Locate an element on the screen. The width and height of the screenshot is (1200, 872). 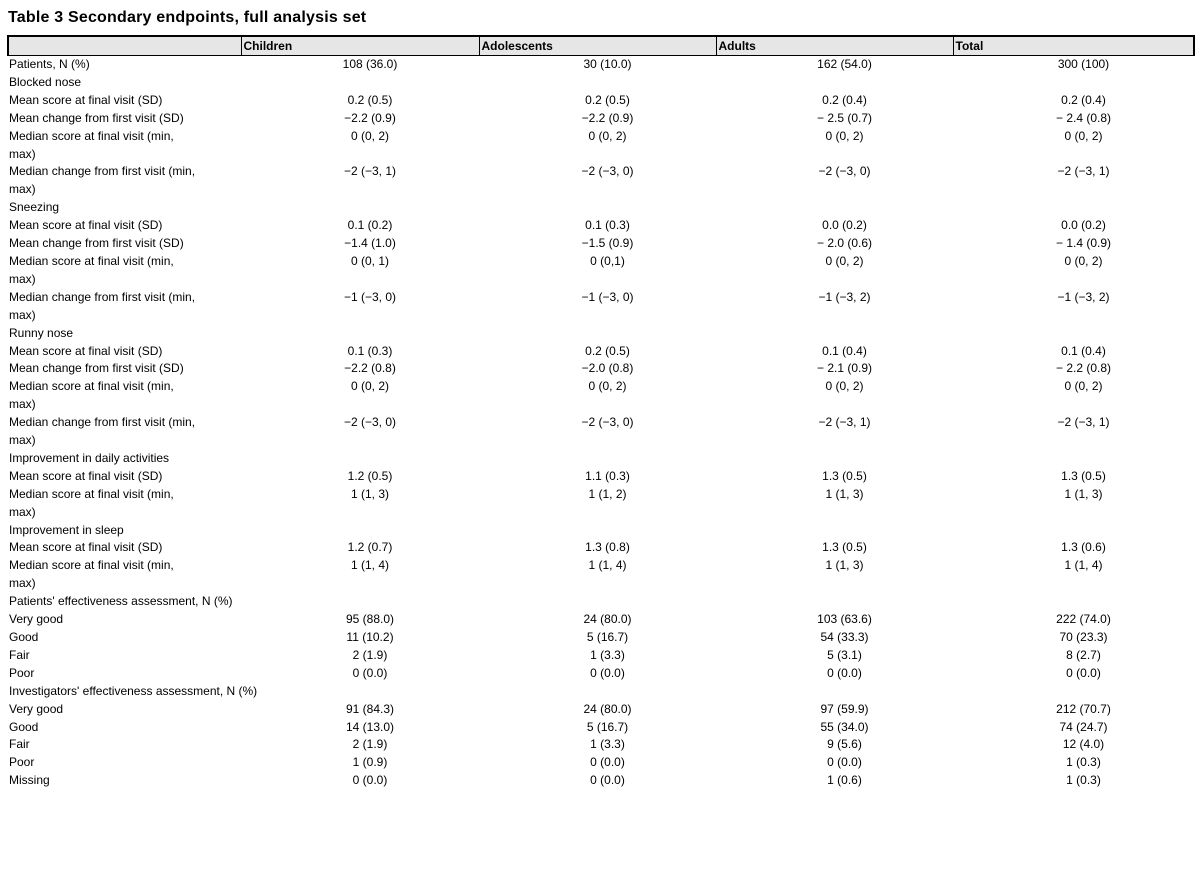
cell-value: 54 (33.3) is located at coordinates (844, 637).